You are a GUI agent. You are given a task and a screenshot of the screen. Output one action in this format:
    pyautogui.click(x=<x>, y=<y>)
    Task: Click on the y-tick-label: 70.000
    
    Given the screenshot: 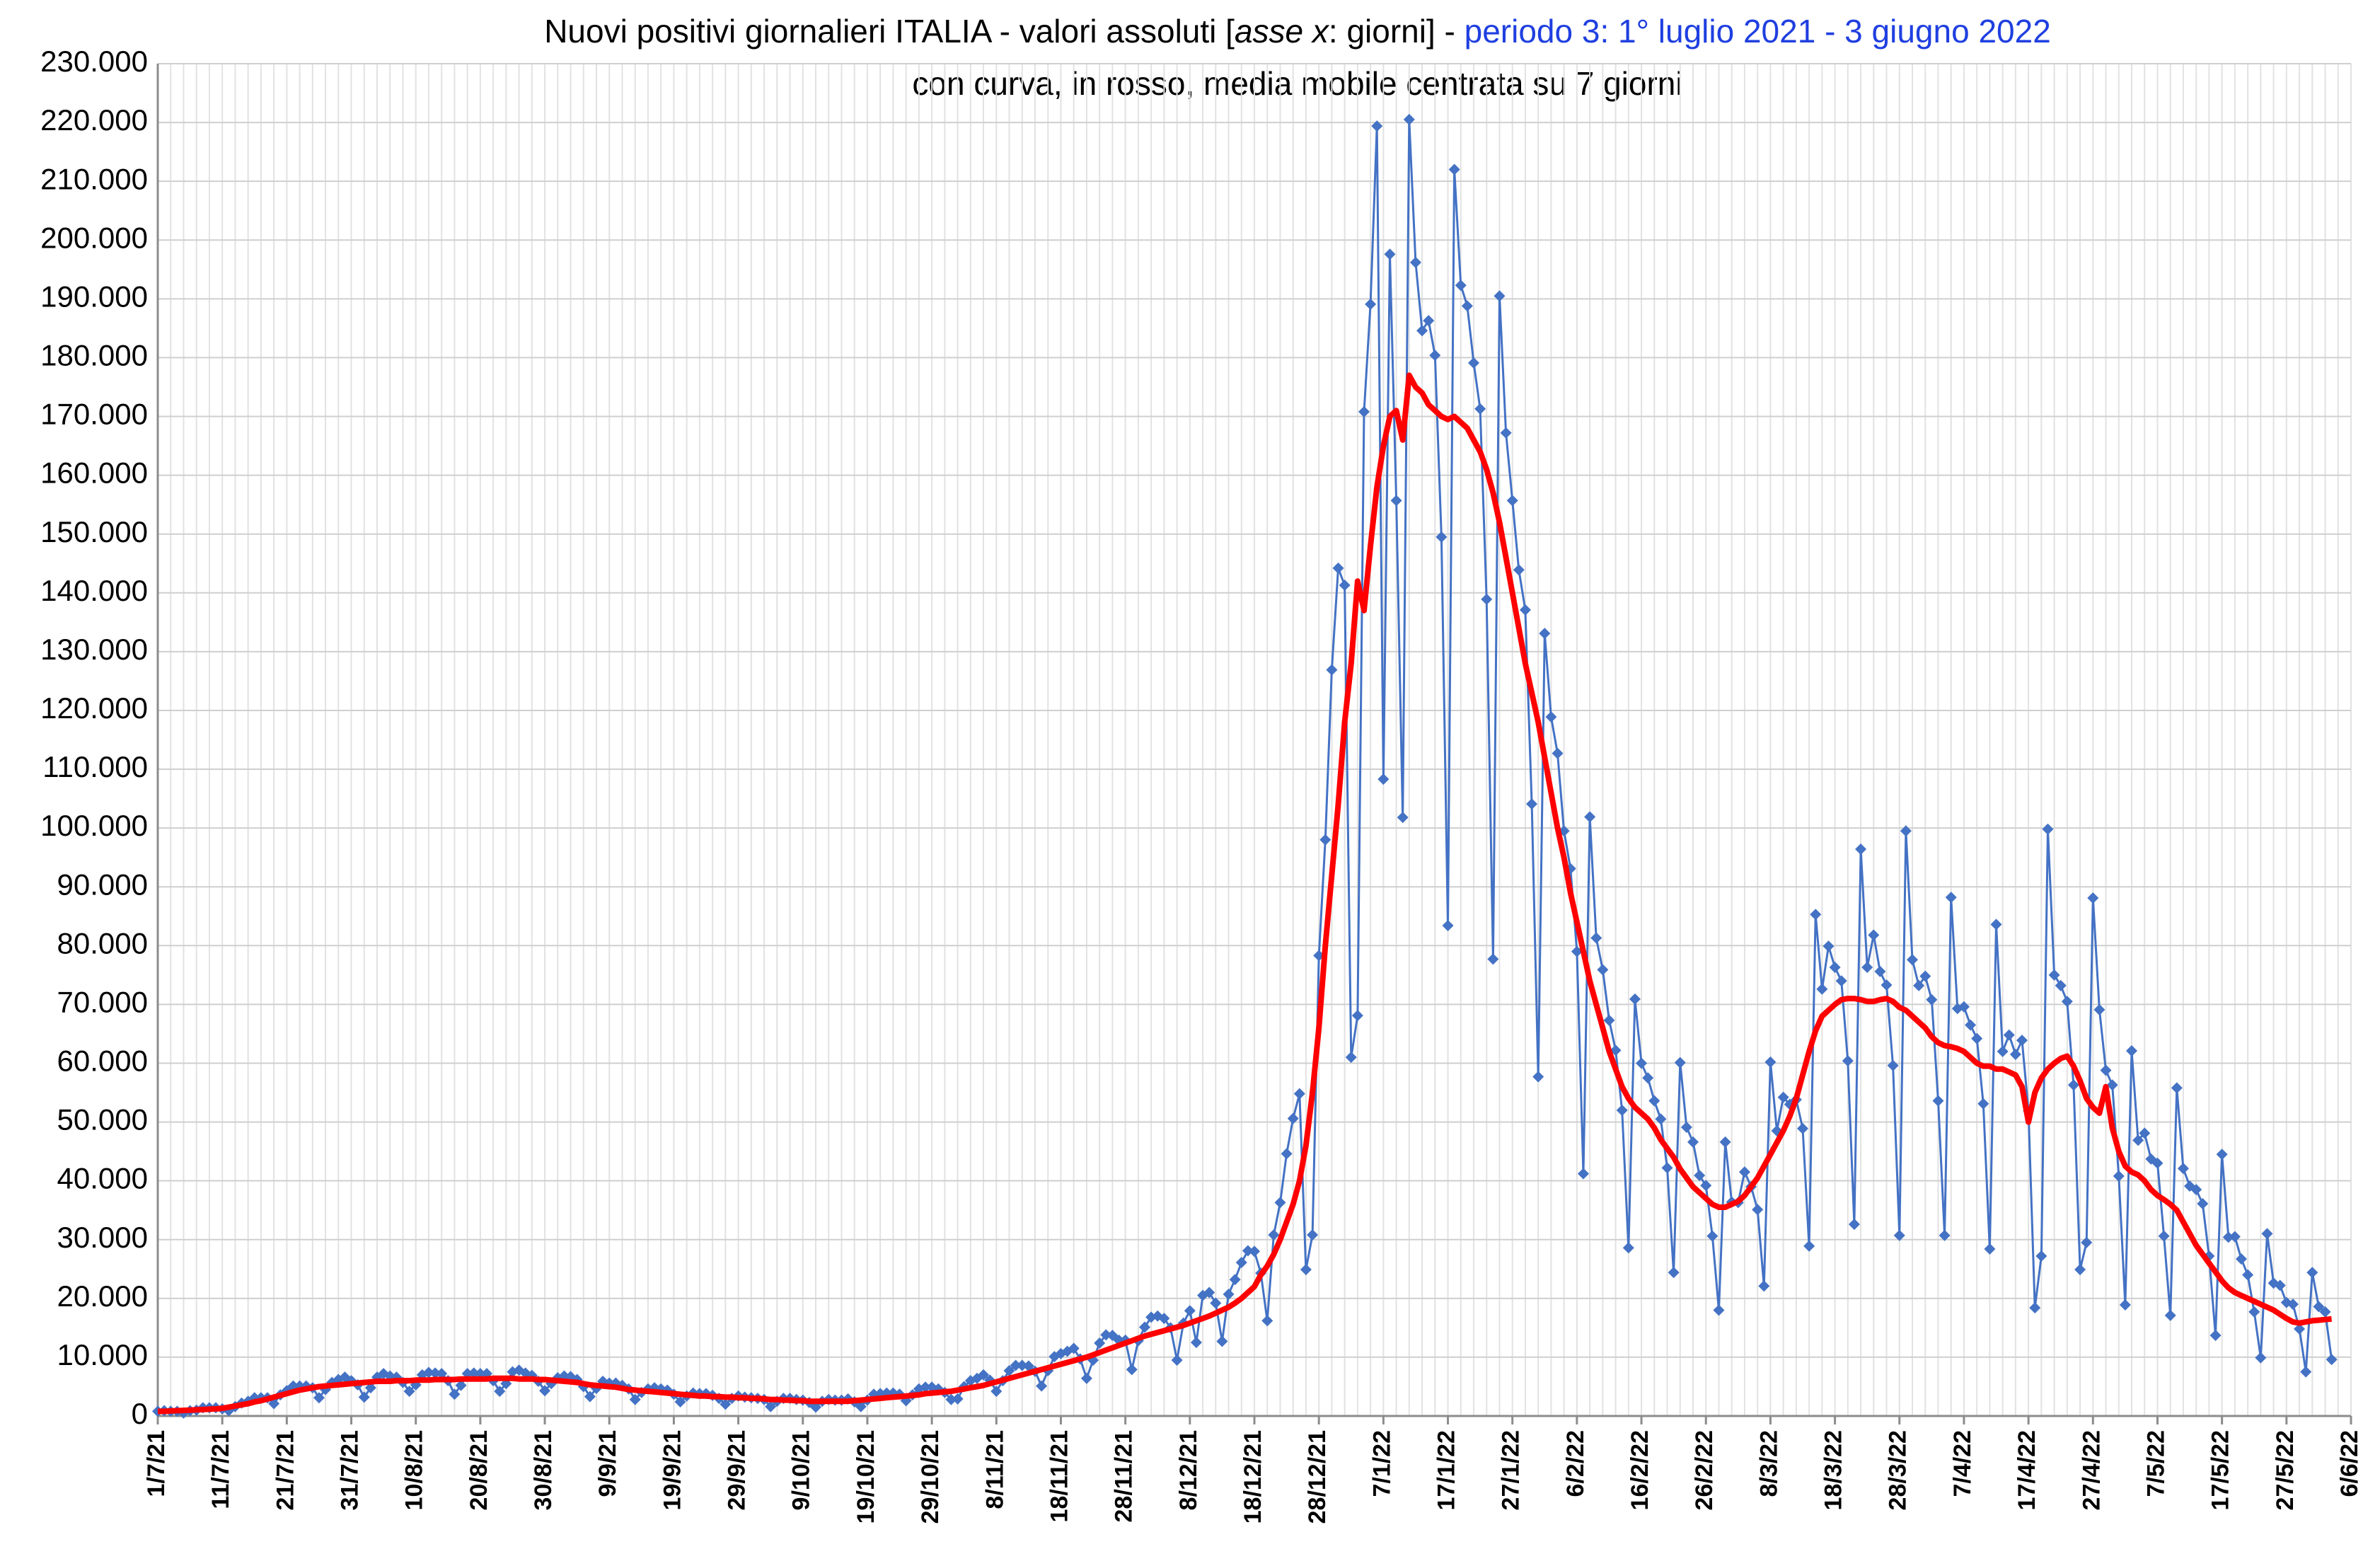 What is the action you would take?
    pyautogui.click(x=102, y=1002)
    